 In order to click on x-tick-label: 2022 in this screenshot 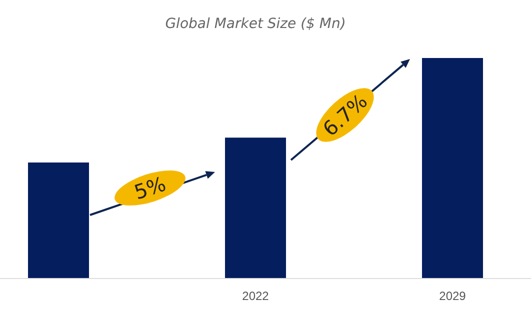, I will do `click(256, 296)`.